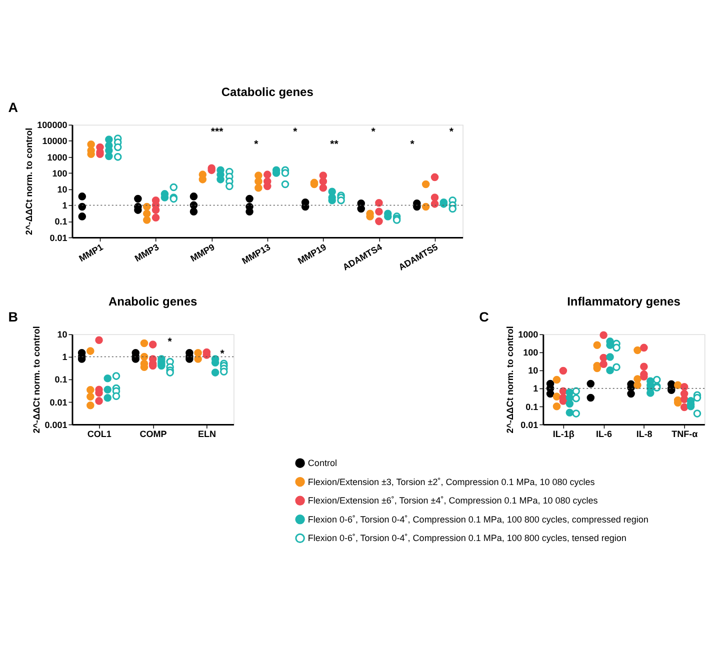 Image resolution: width=709 pixels, height=655 pixels. Describe the element at coordinates (484, 317) in the screenshot. I see `text: C` at that location.